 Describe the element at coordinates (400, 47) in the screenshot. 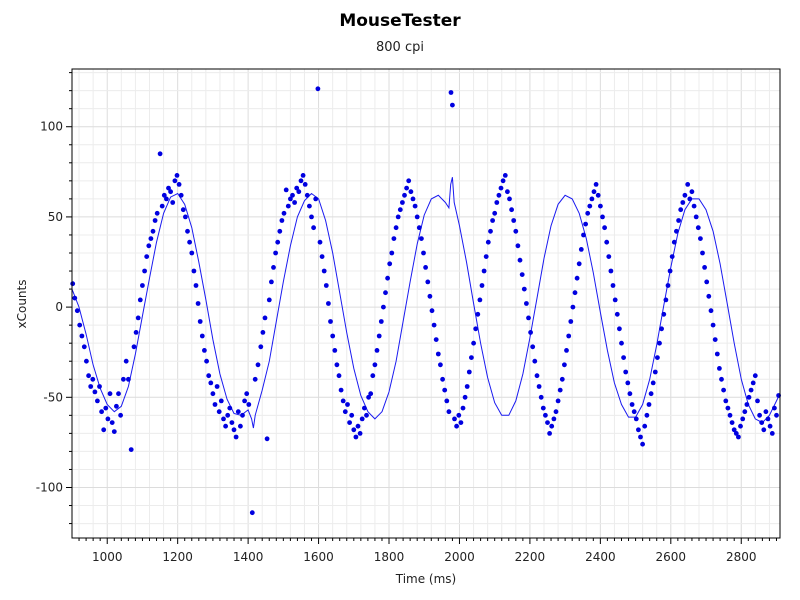

I see `chart-subtitle: 800 cpi` at that location.